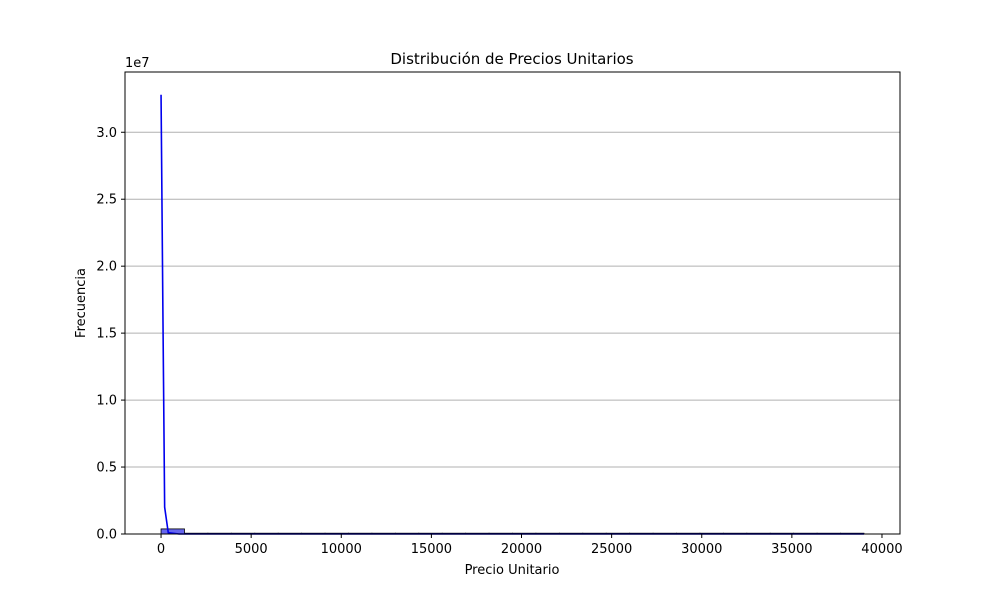  Describe the element at coordinates (791, 549) in the screenshot. I see `x-tick-label: 35000` at that location.